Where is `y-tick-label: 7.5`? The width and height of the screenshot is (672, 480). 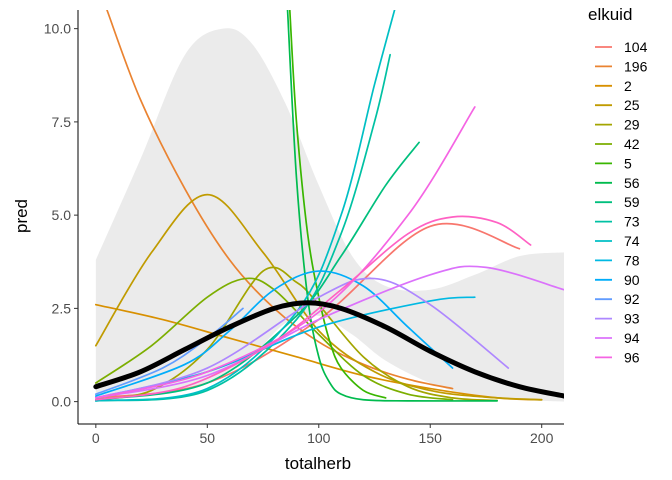
y-tick-label: 7.5 is located at coordinates (62, 122).